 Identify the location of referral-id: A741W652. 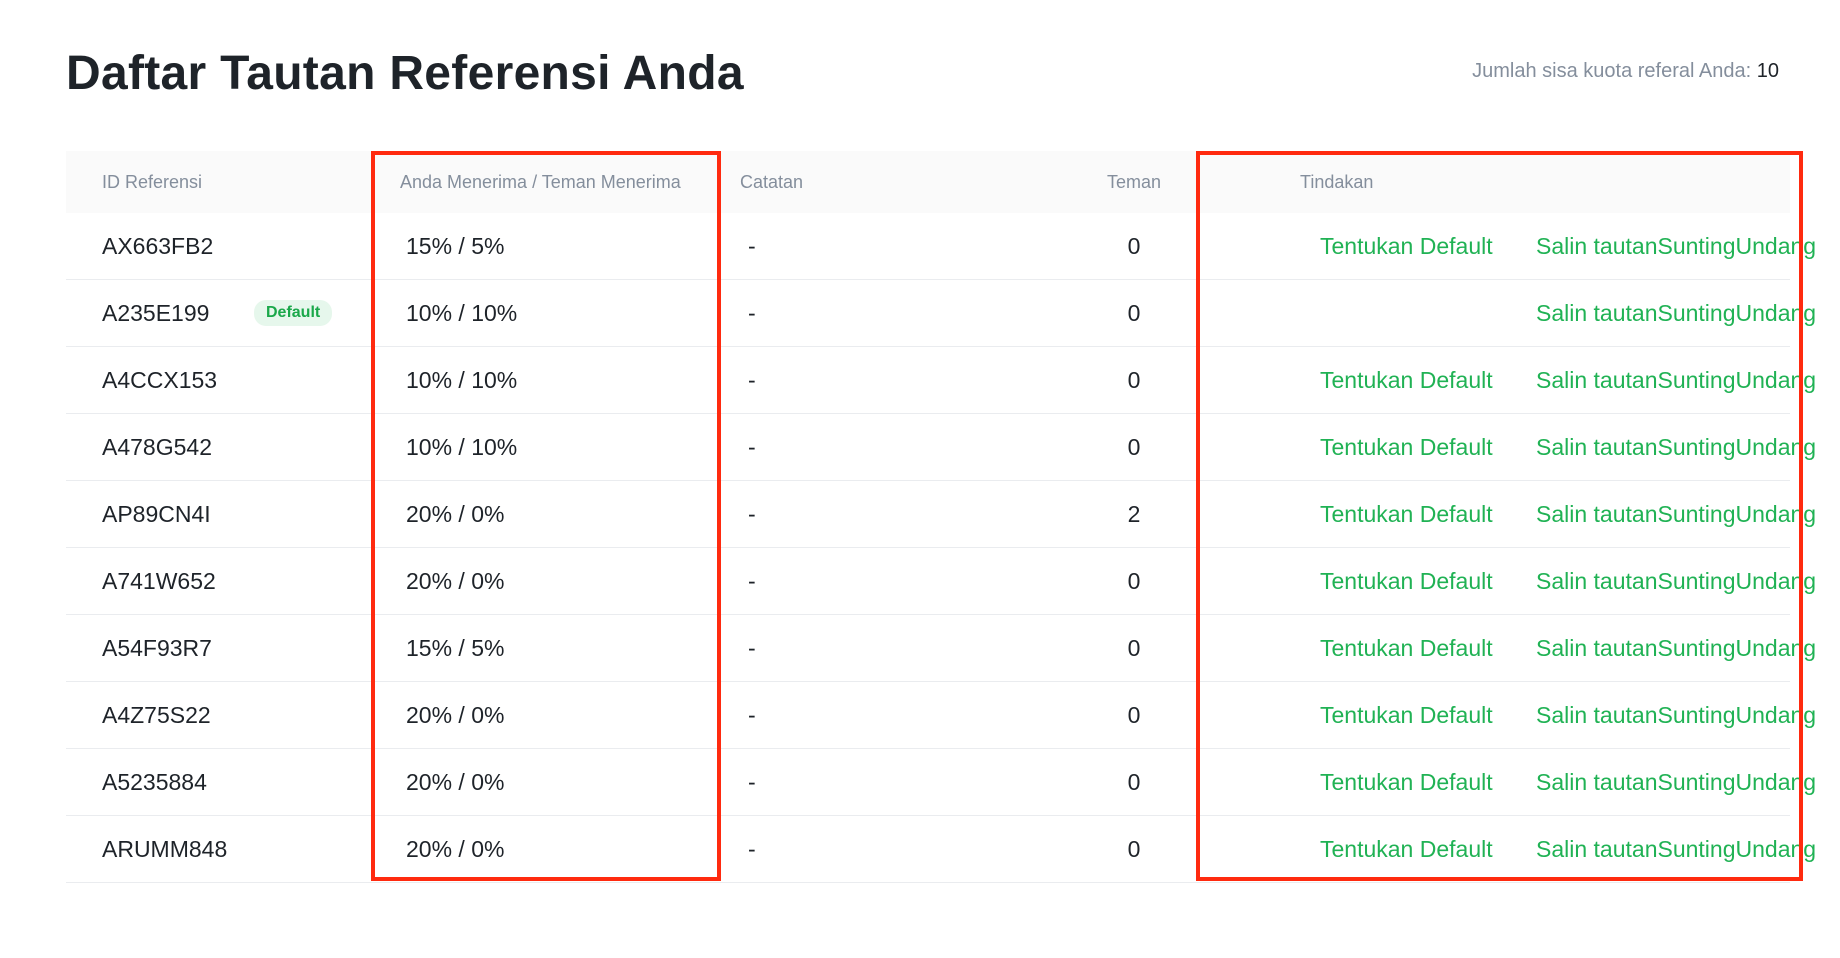
(159, 580).